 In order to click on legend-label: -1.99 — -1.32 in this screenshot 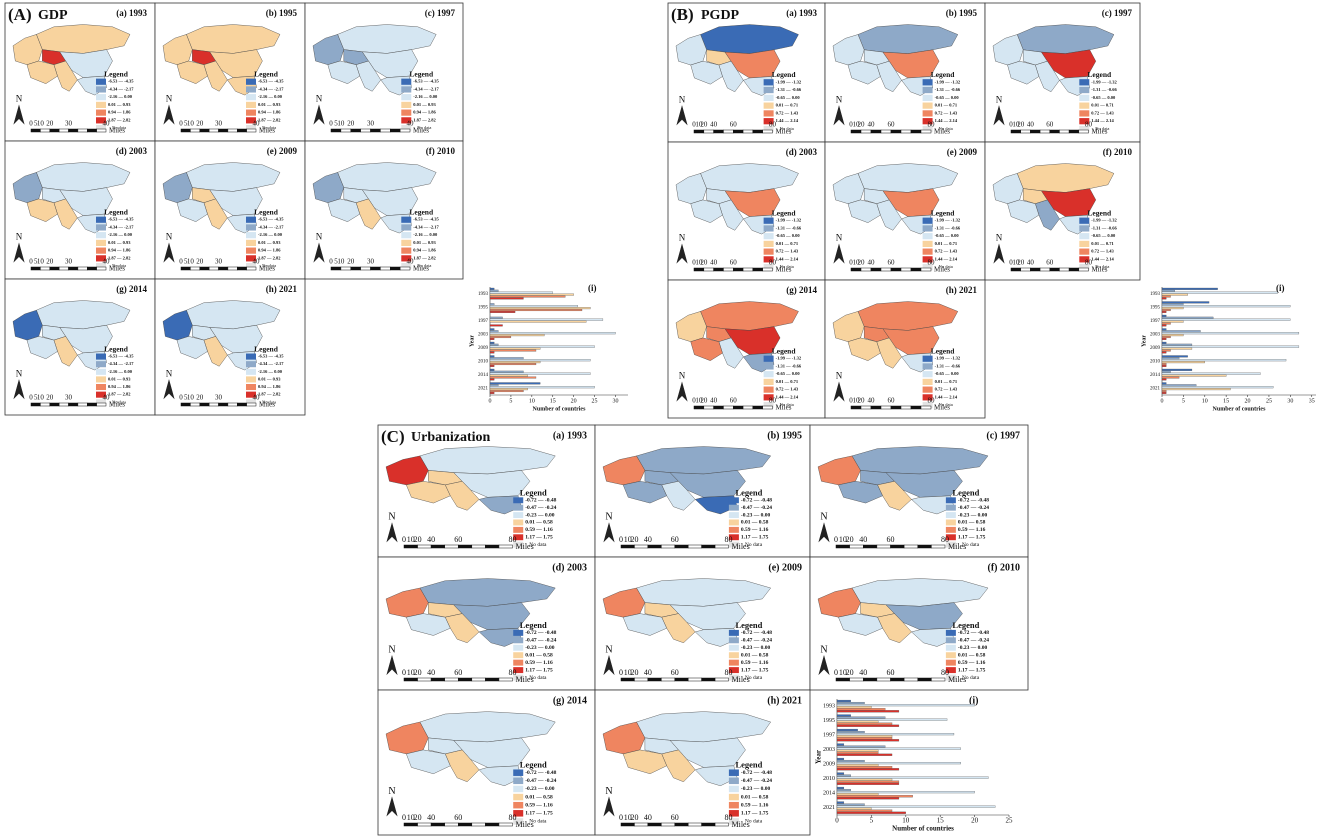, I will do `click(789, 81)`.